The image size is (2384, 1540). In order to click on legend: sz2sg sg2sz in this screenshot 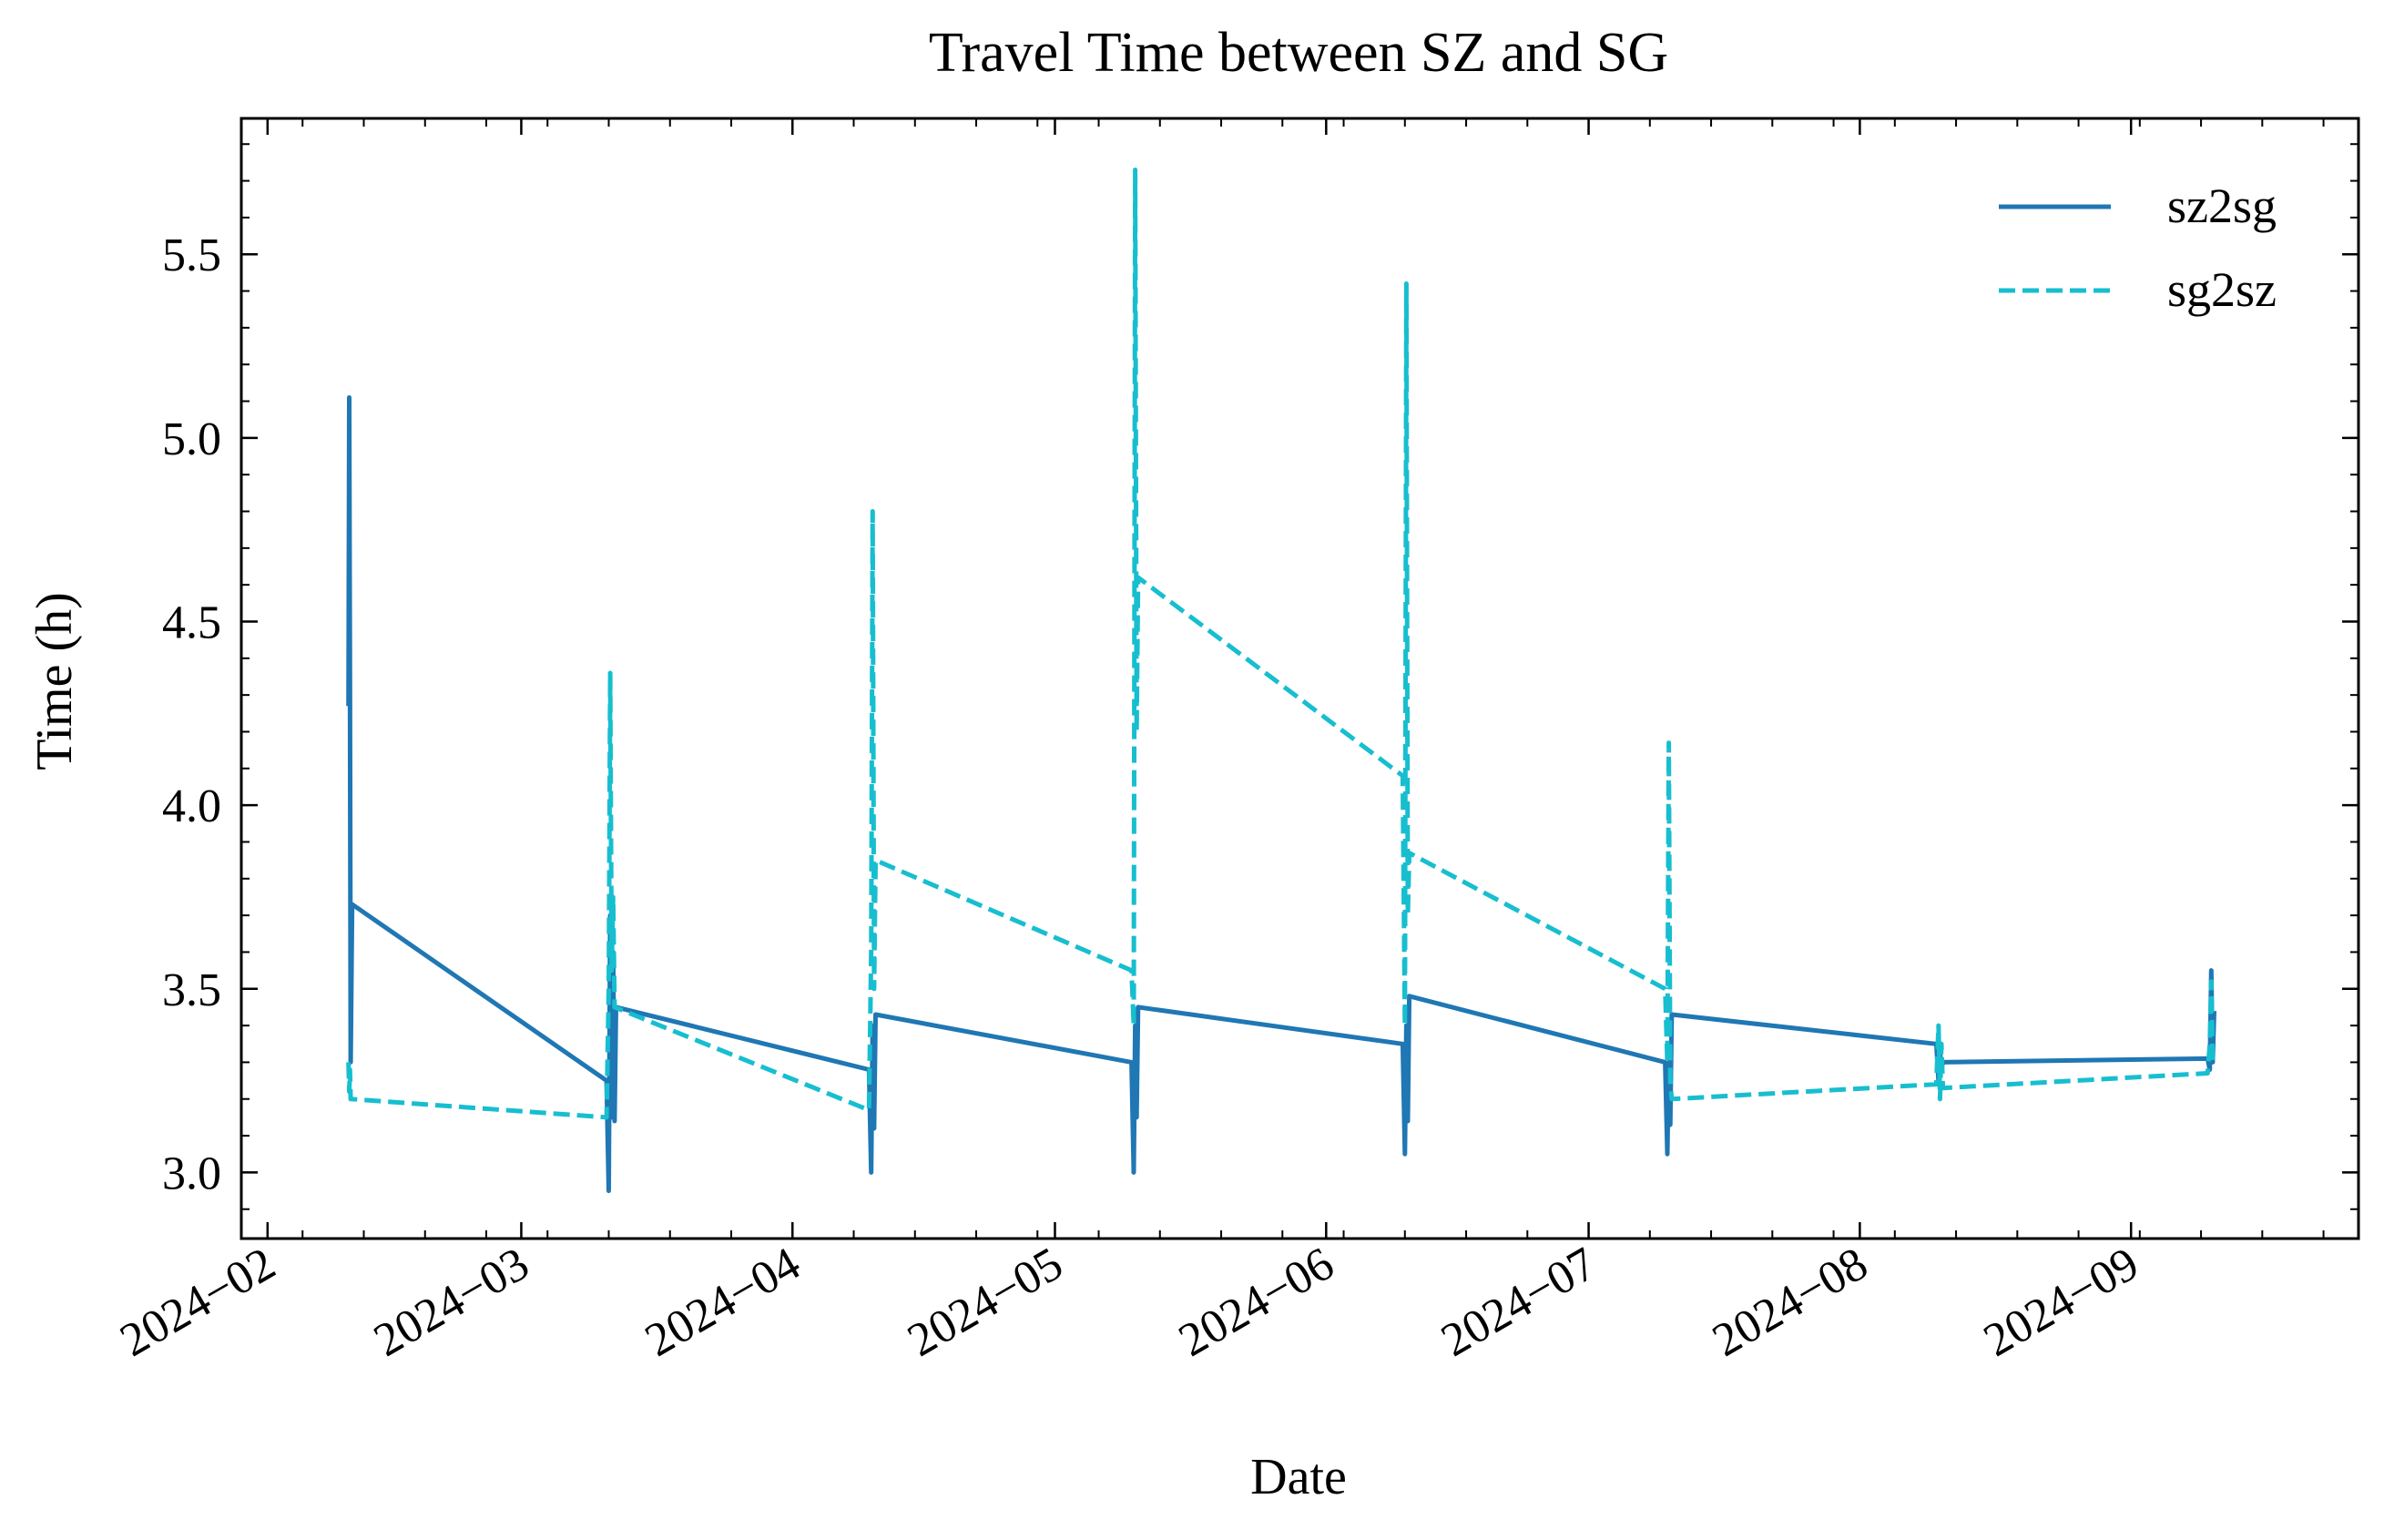, I will do `click(2138, 247)`.